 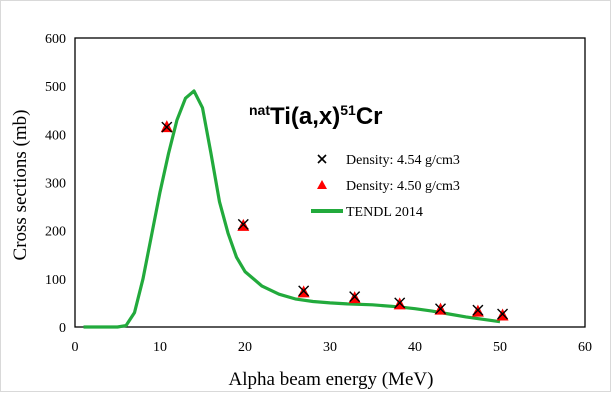 What do you see at coordinates (403, 160) in the screenshot?
I see `legend-label-density-454: Density: 4.54 g/cm3` at bounding box center [403, 160].